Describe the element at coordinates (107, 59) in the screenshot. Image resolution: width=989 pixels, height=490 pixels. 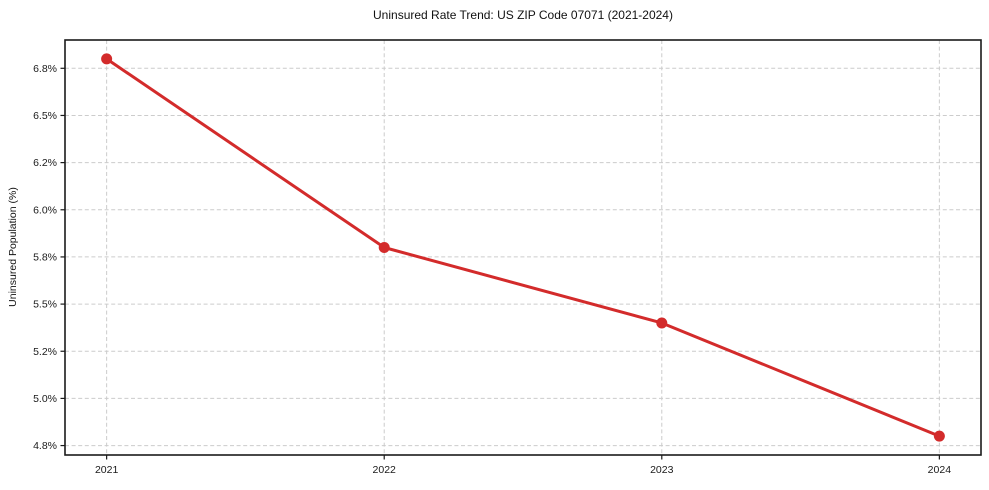
I see `data-point-2021` at that location.